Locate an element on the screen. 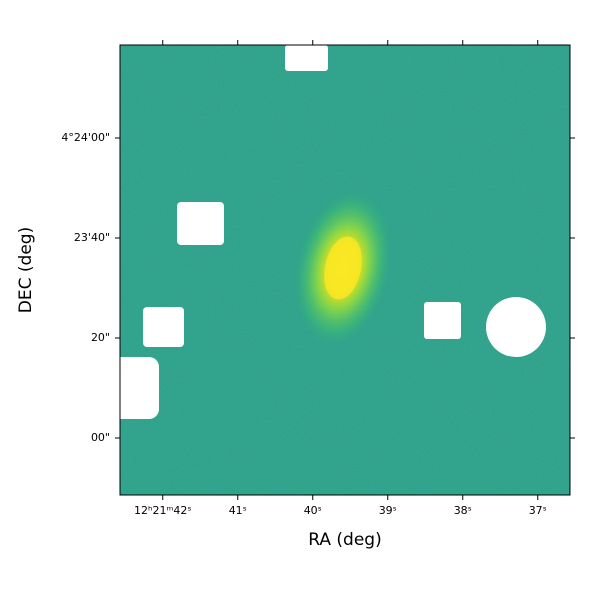 This screenshot has height=604, width=600. y-tick-label: 23'40" is located at coordinates (92, 237).